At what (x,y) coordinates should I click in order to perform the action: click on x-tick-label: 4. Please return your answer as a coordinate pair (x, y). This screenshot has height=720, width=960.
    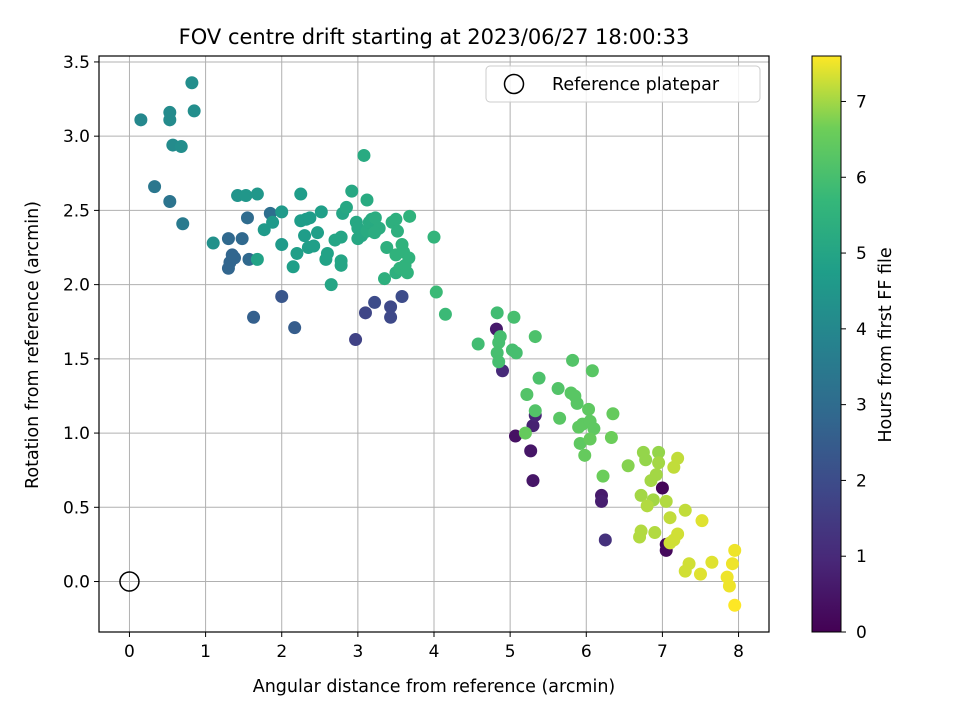
    Looking at the image, I should click on (434, 652).